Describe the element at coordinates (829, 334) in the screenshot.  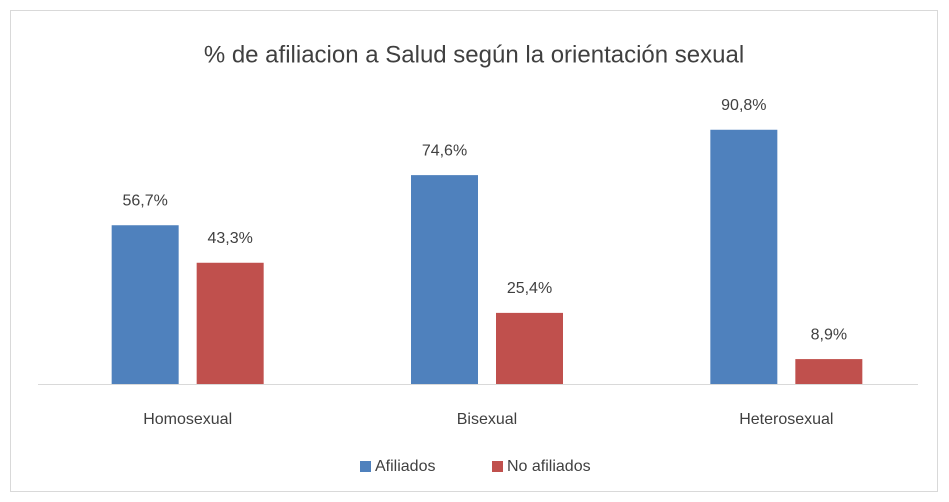
I see `data-label: 8,9%` at that location.